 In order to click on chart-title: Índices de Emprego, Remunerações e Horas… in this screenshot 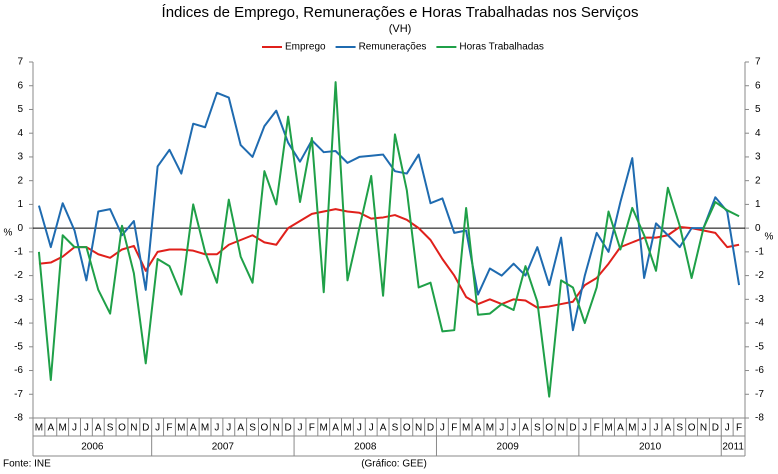, I will do `click(400, 12)`.